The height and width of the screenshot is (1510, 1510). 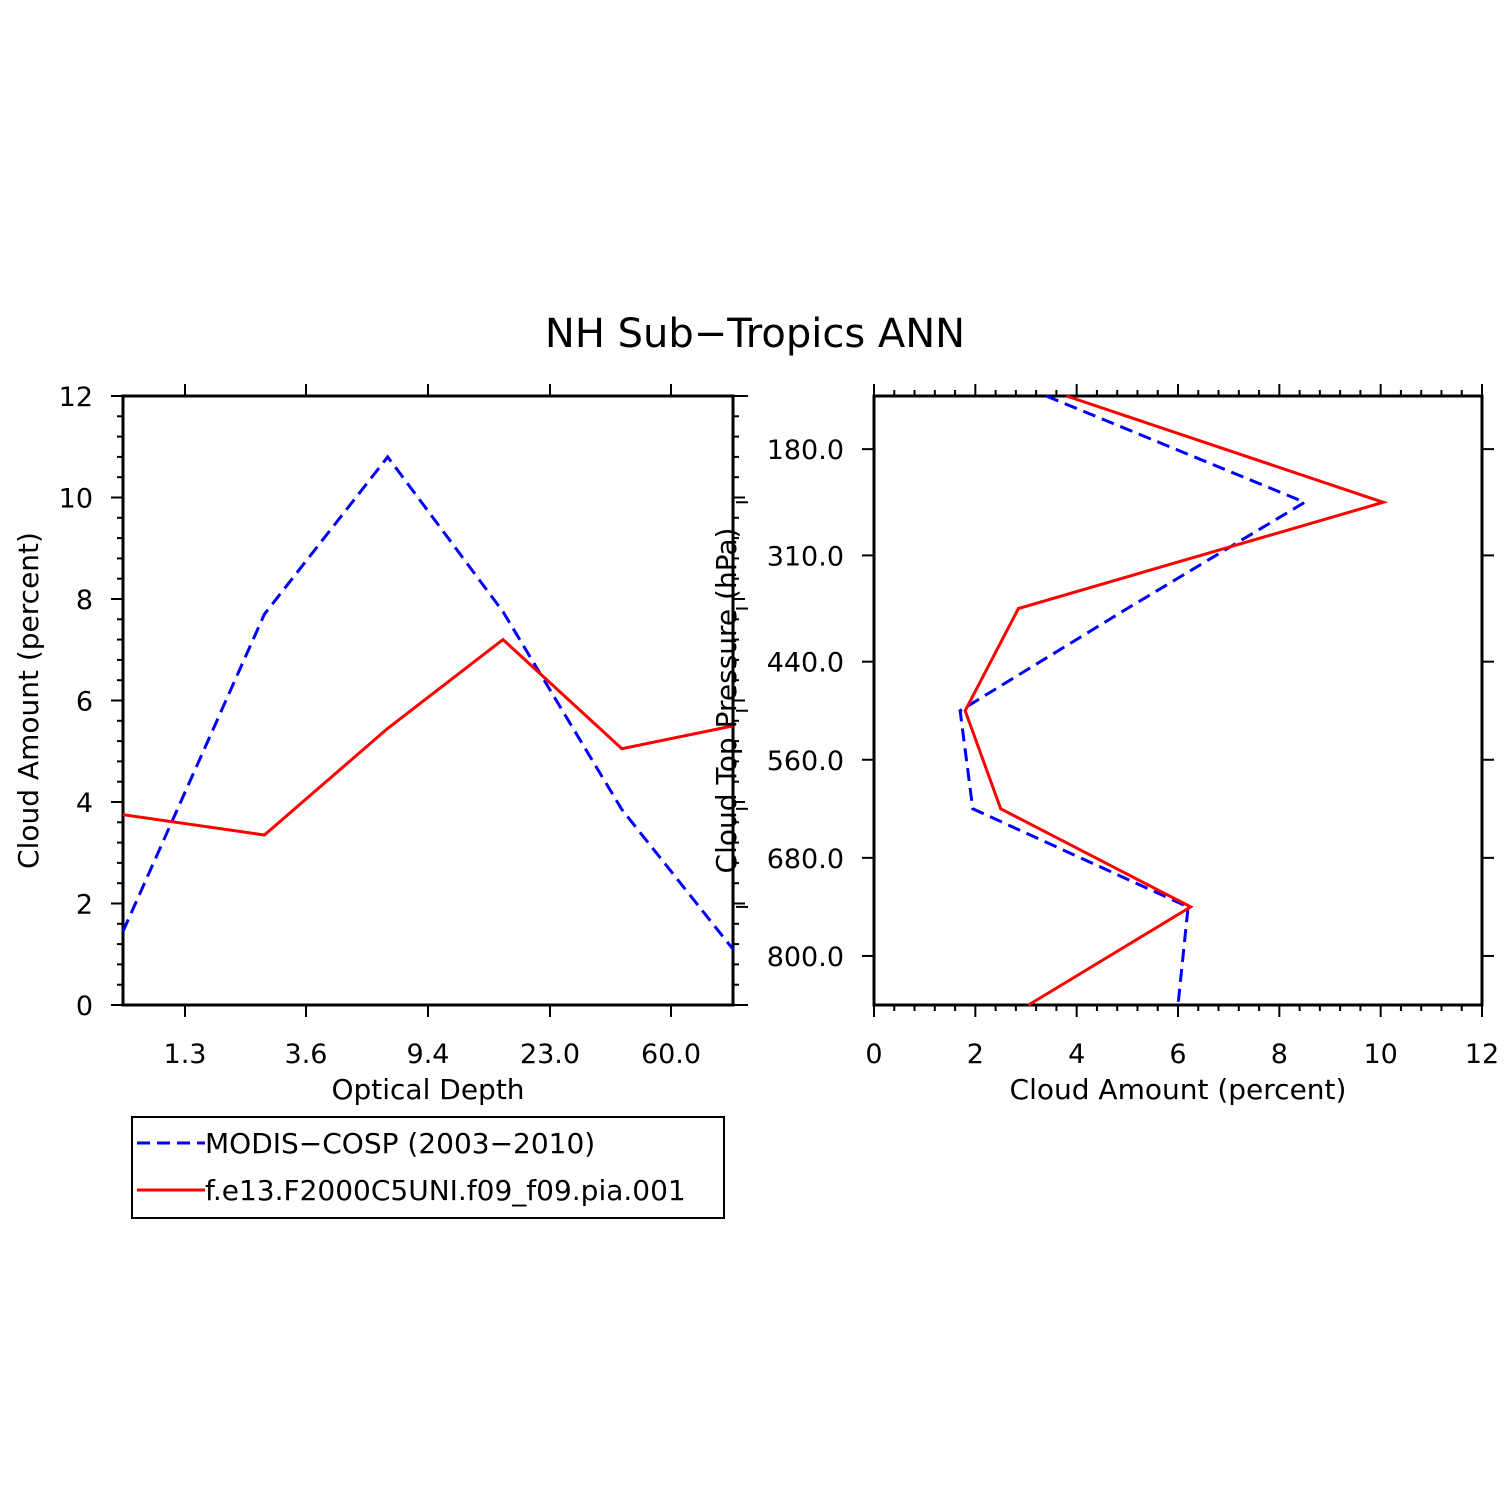 What do you see at coordinates (550, 1054) in the screenshot?
I see `left-x-tick-label: 23.0` at bounding box center [550, 1054].